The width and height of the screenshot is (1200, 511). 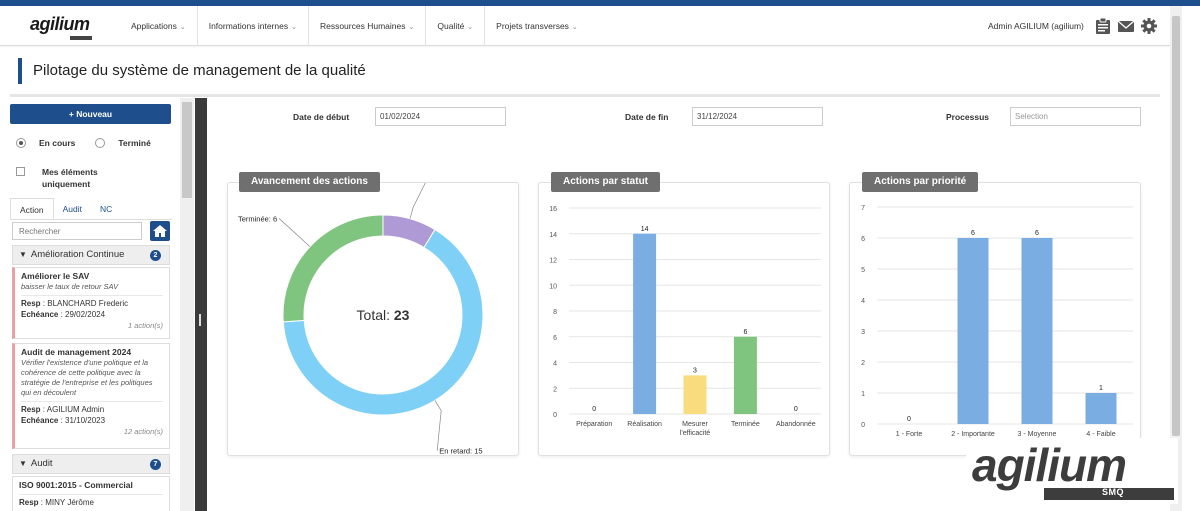 I want to click on x-tick-label: Mesurer, so click(x=695, y=424).